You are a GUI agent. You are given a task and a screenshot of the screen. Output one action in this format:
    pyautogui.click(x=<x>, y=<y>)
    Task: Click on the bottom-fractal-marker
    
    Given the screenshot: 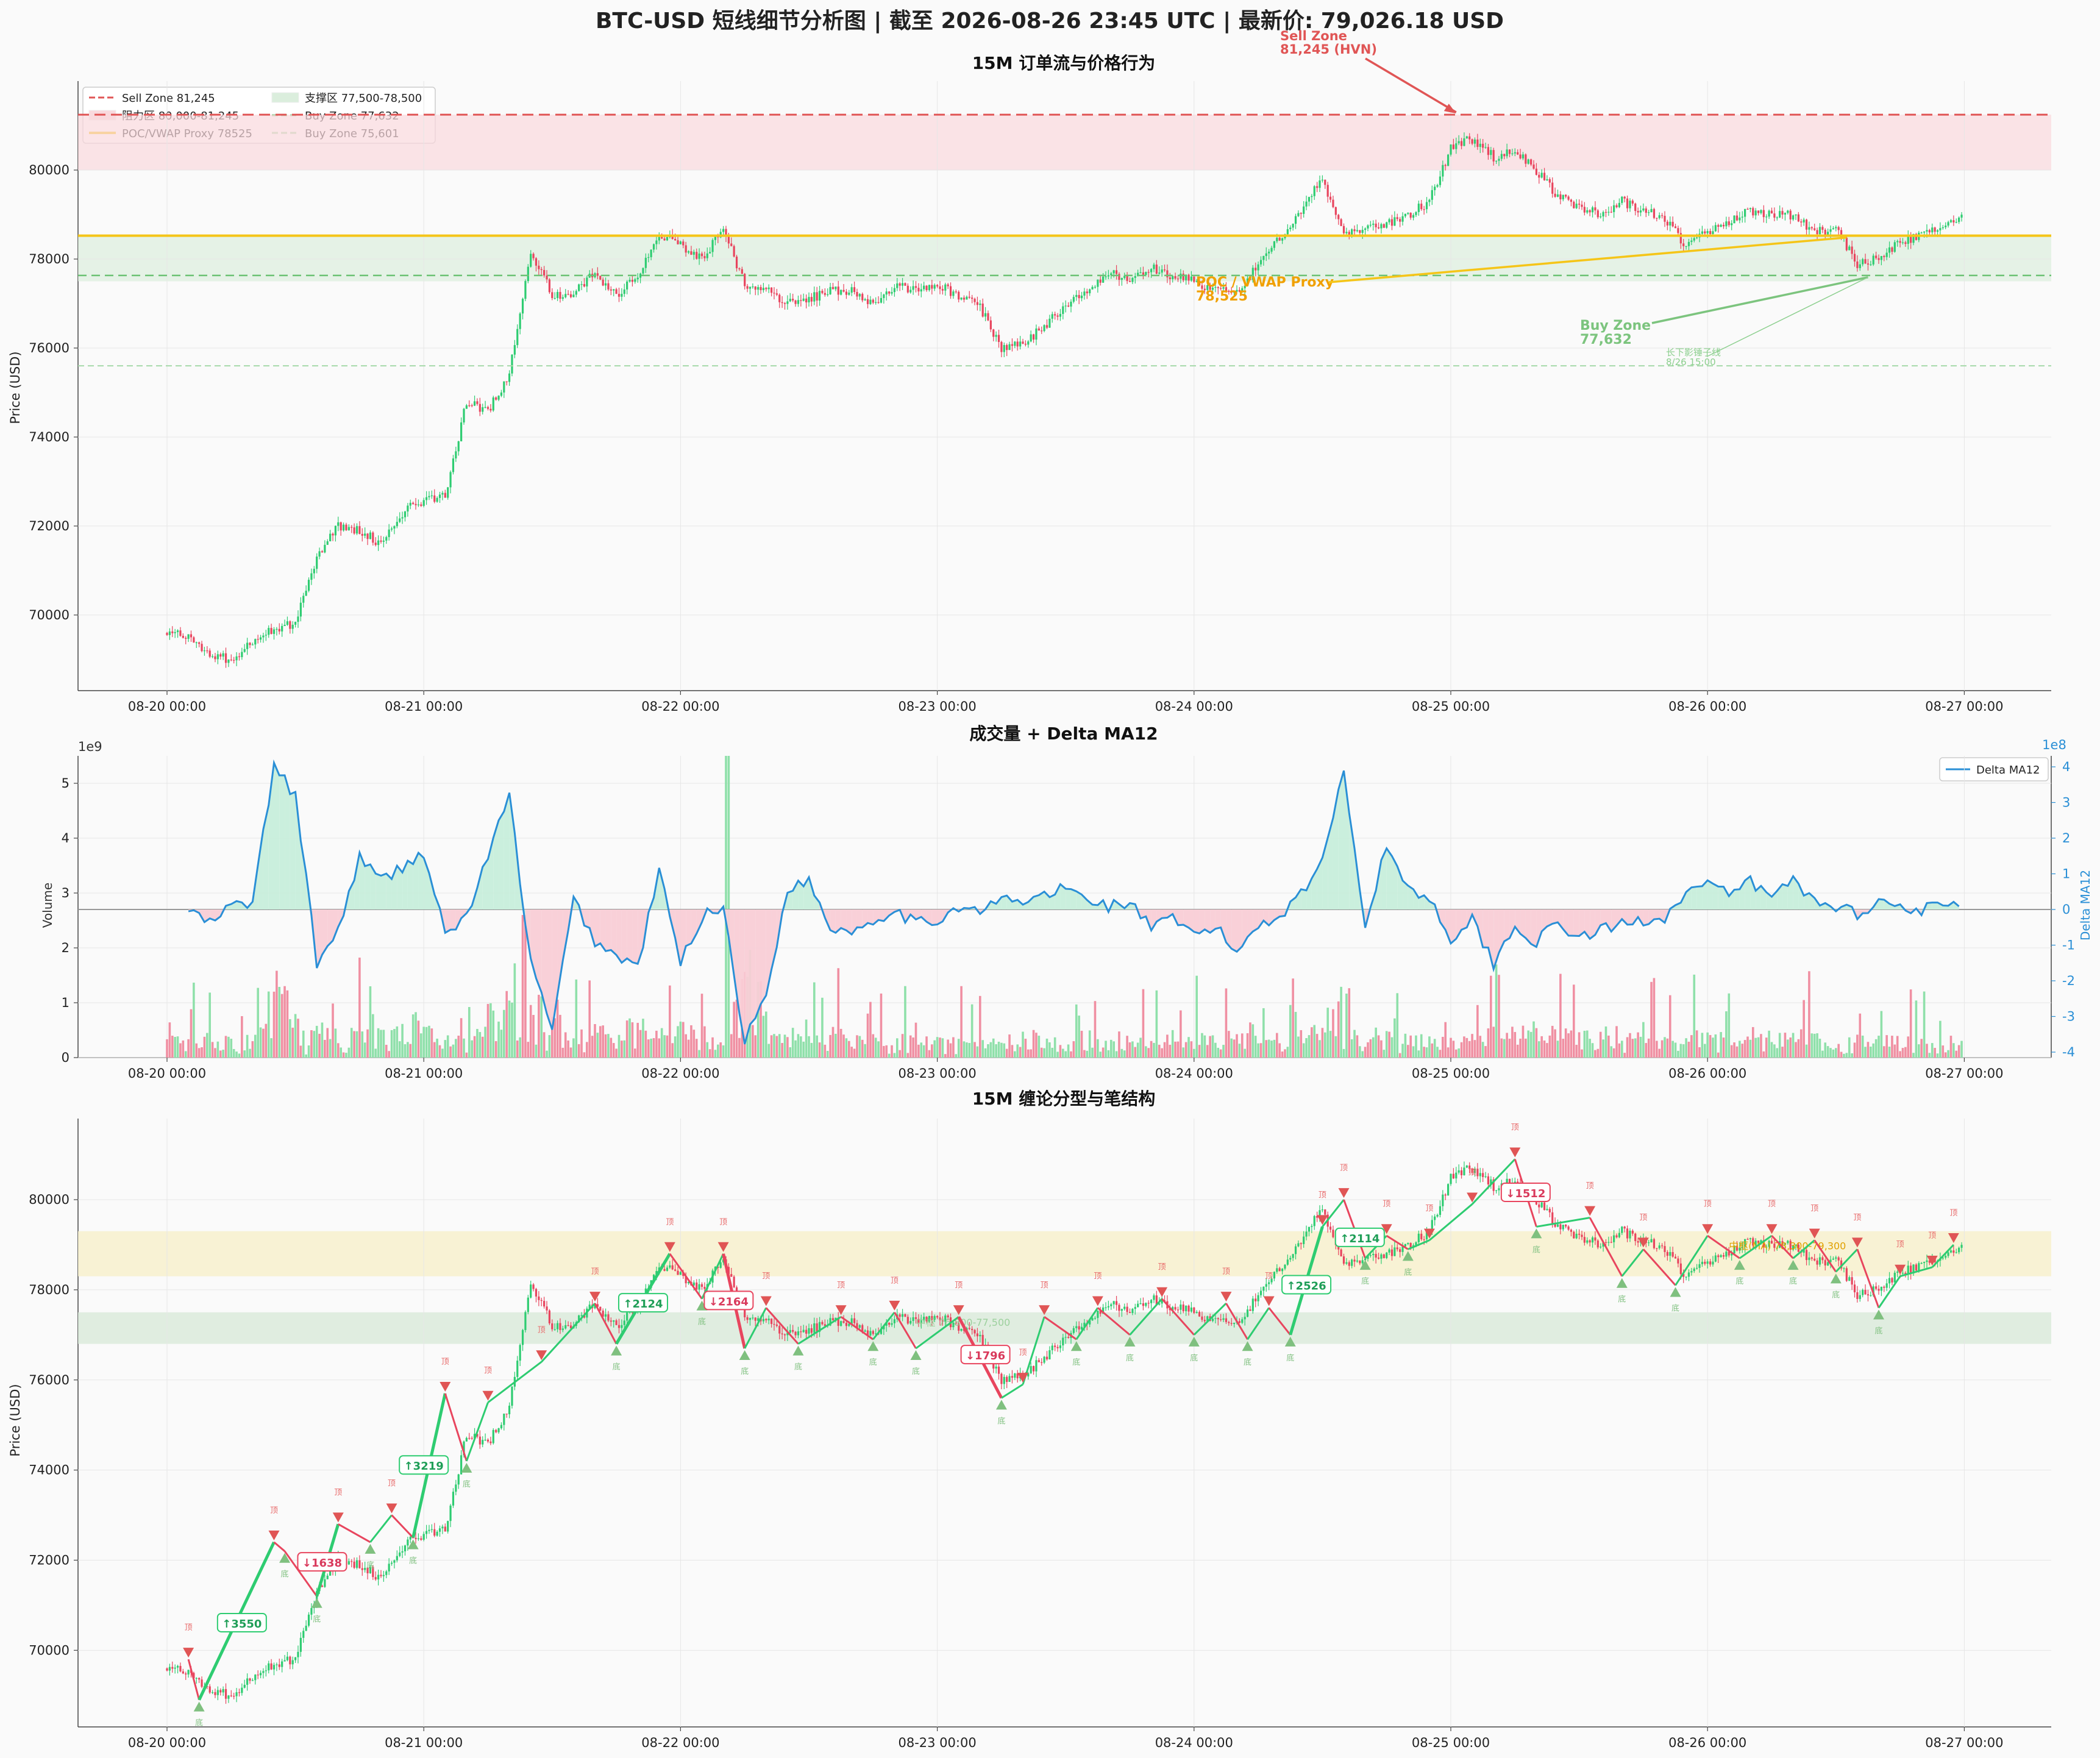 What is the action you would take?
    pyautogui.click(x=413, y=1544)
    